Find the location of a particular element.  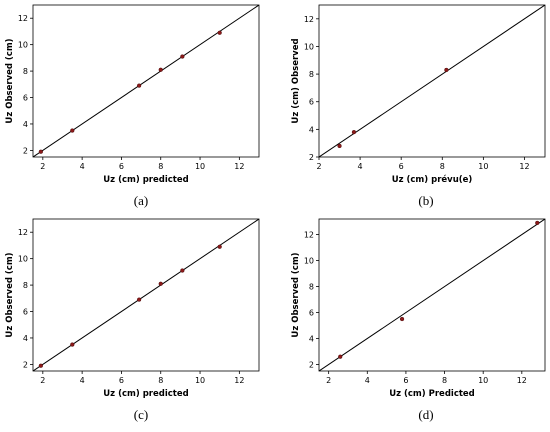

caption-a: (a) is located at coordinates (141, 200).